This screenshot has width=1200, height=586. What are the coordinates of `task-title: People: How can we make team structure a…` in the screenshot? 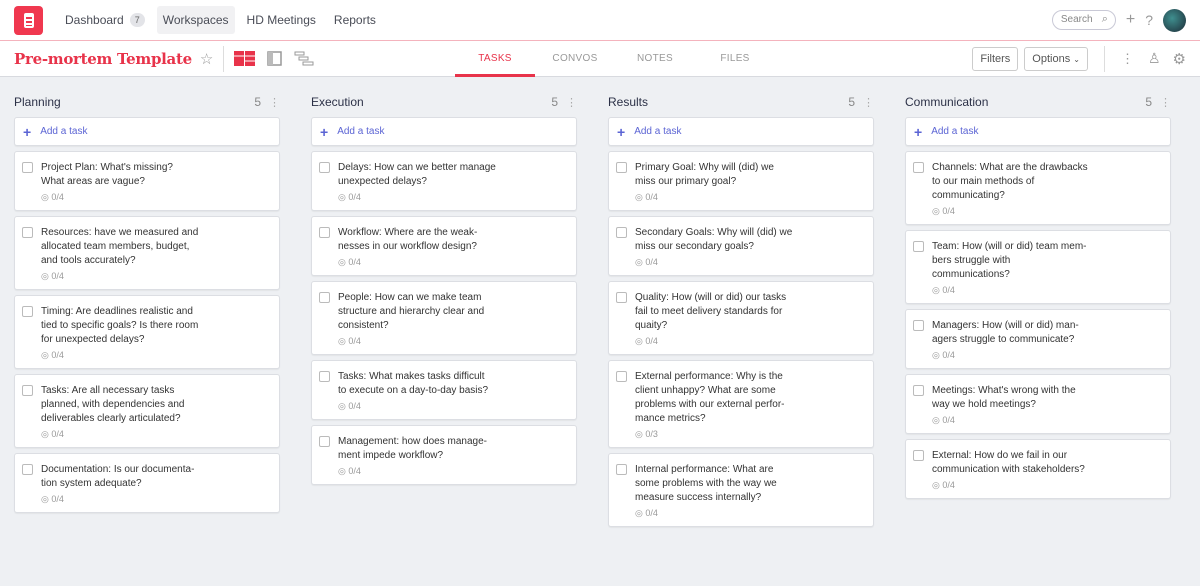 It's located at (411, 311).